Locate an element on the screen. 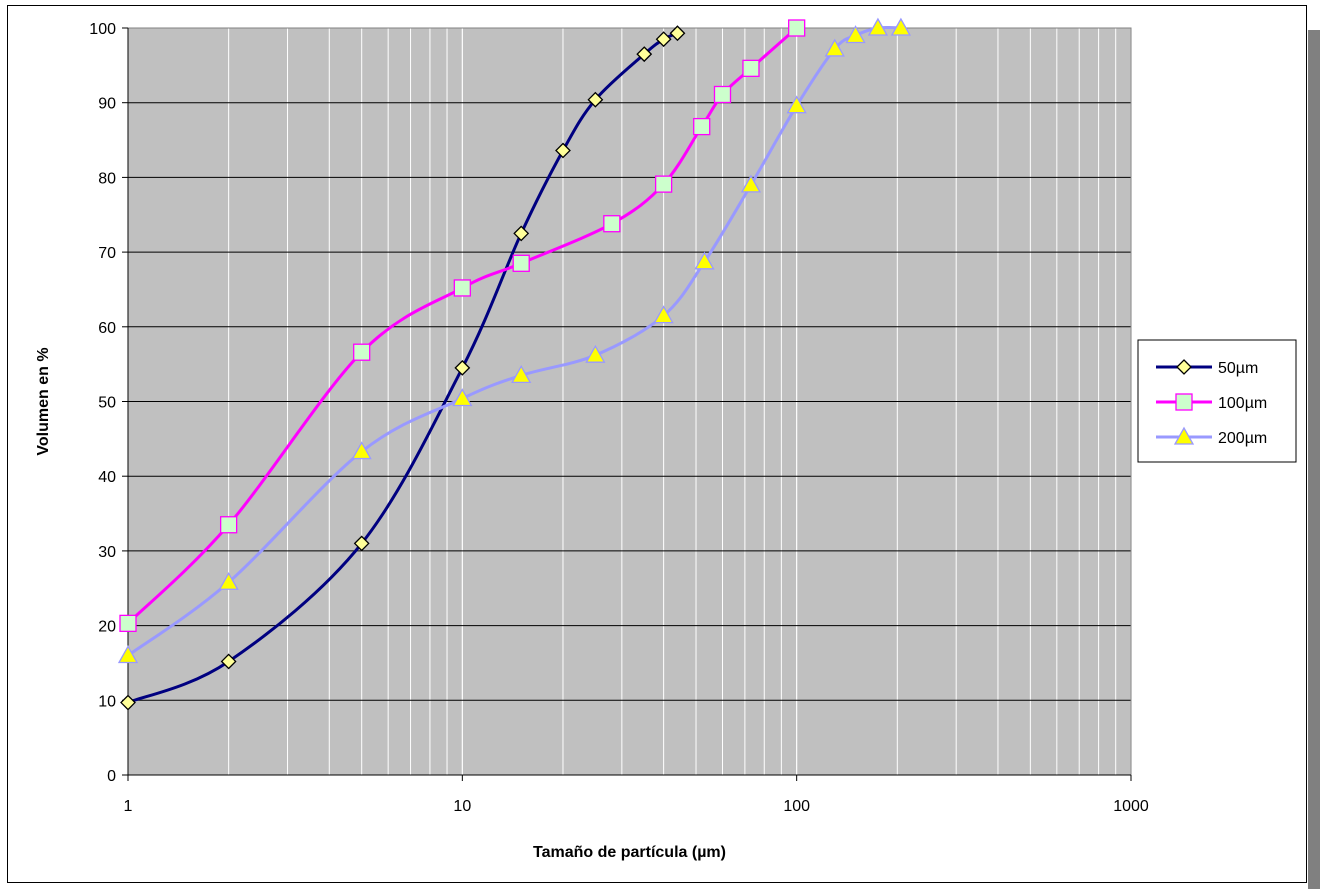 This screenshot has width=1320, height=889. y-tick-label: 70 is located at coordinates (107, 253).